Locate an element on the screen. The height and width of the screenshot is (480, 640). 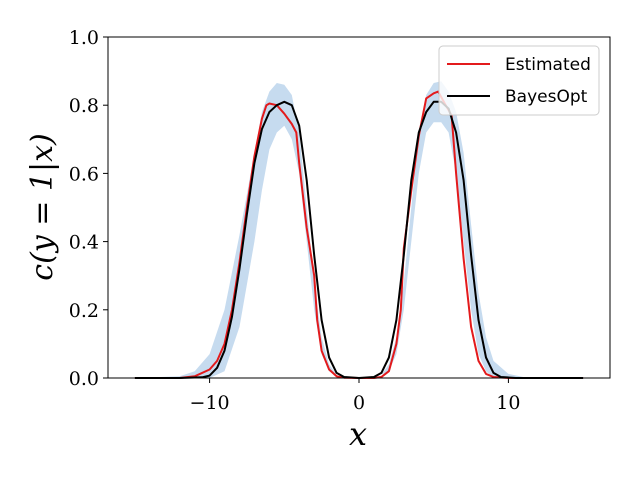
legend-label-estimated: Estimated is located at coordinates (548, 65).